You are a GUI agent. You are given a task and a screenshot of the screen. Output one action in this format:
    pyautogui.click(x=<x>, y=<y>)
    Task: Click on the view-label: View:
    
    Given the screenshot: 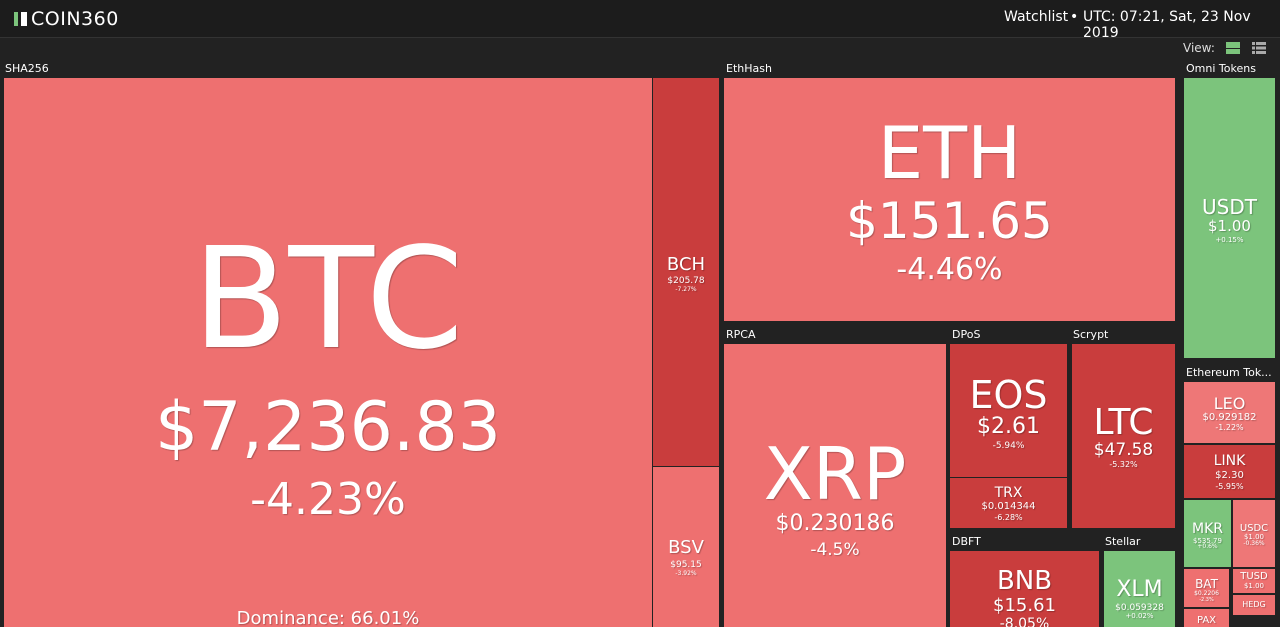 What is the action you would take?
    pyautogui.click(x=1199, y=48)
    